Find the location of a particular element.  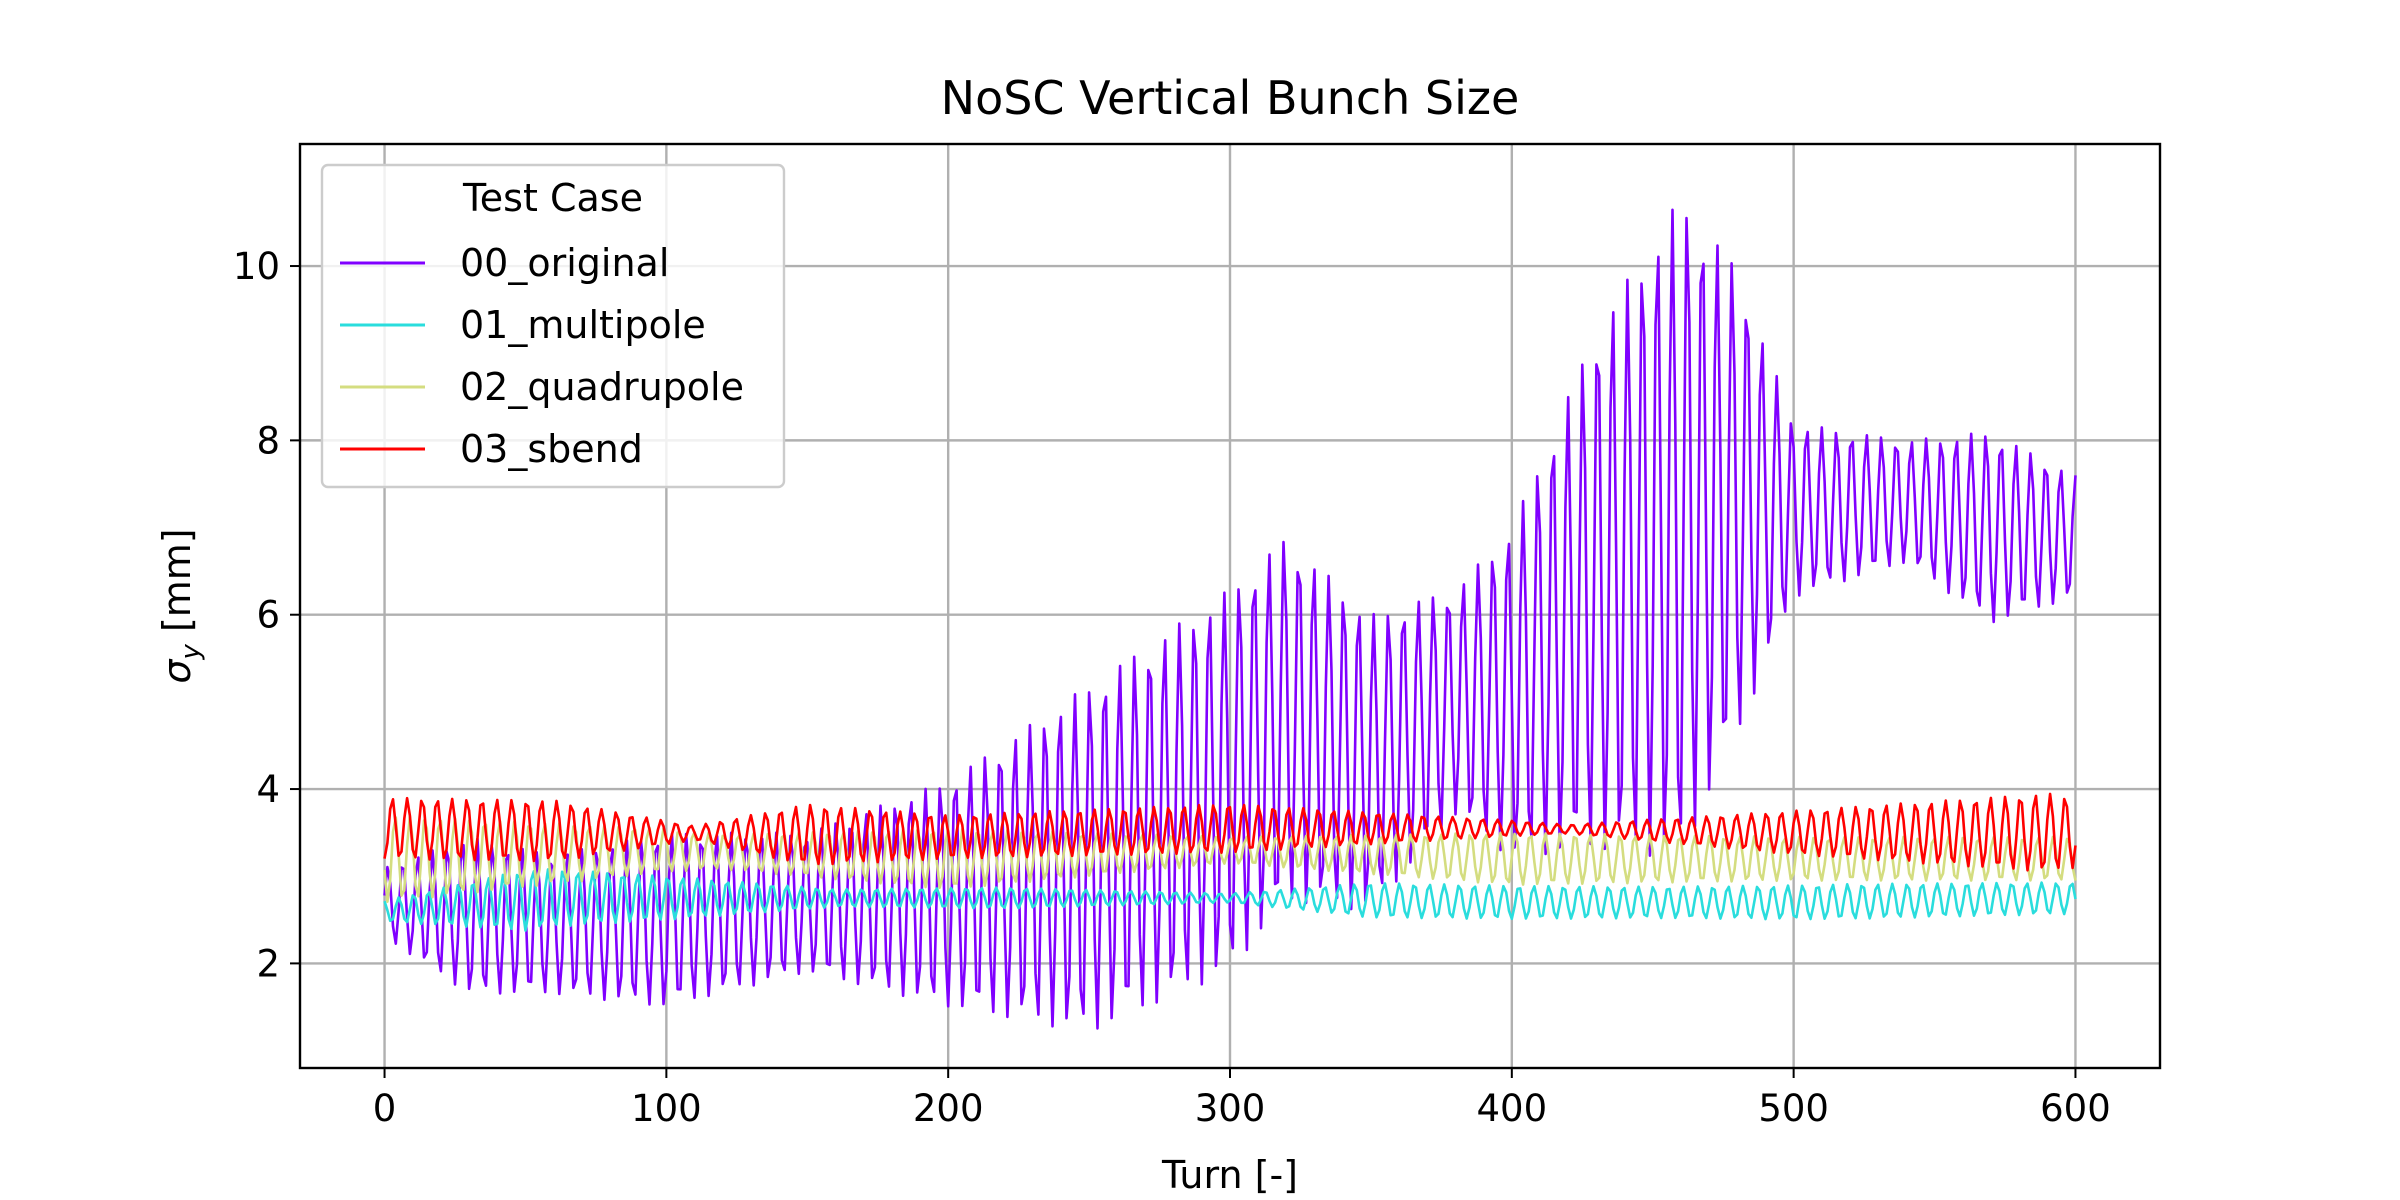

x-tick-label: 200 is located at coordinates (948, 1108).